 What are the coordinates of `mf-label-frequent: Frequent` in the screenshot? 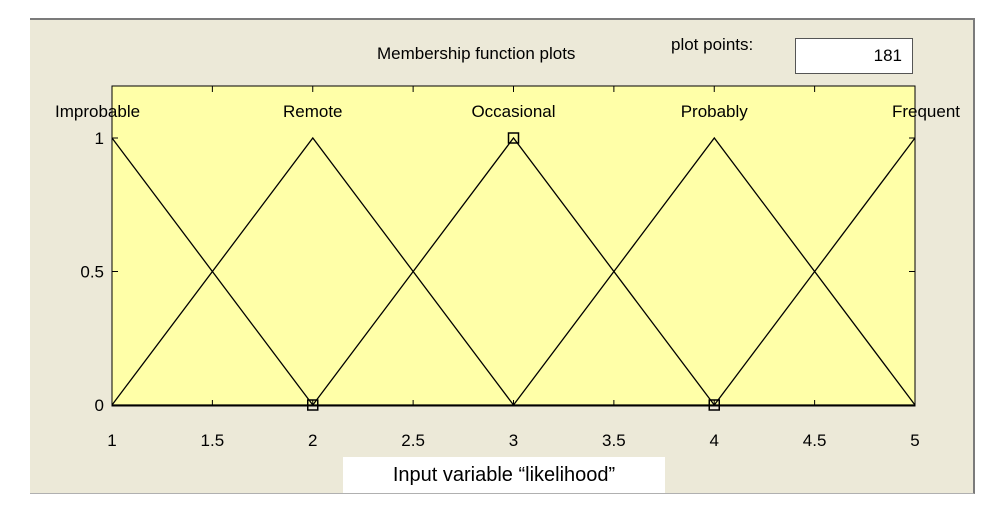 It's located at (926, 111).